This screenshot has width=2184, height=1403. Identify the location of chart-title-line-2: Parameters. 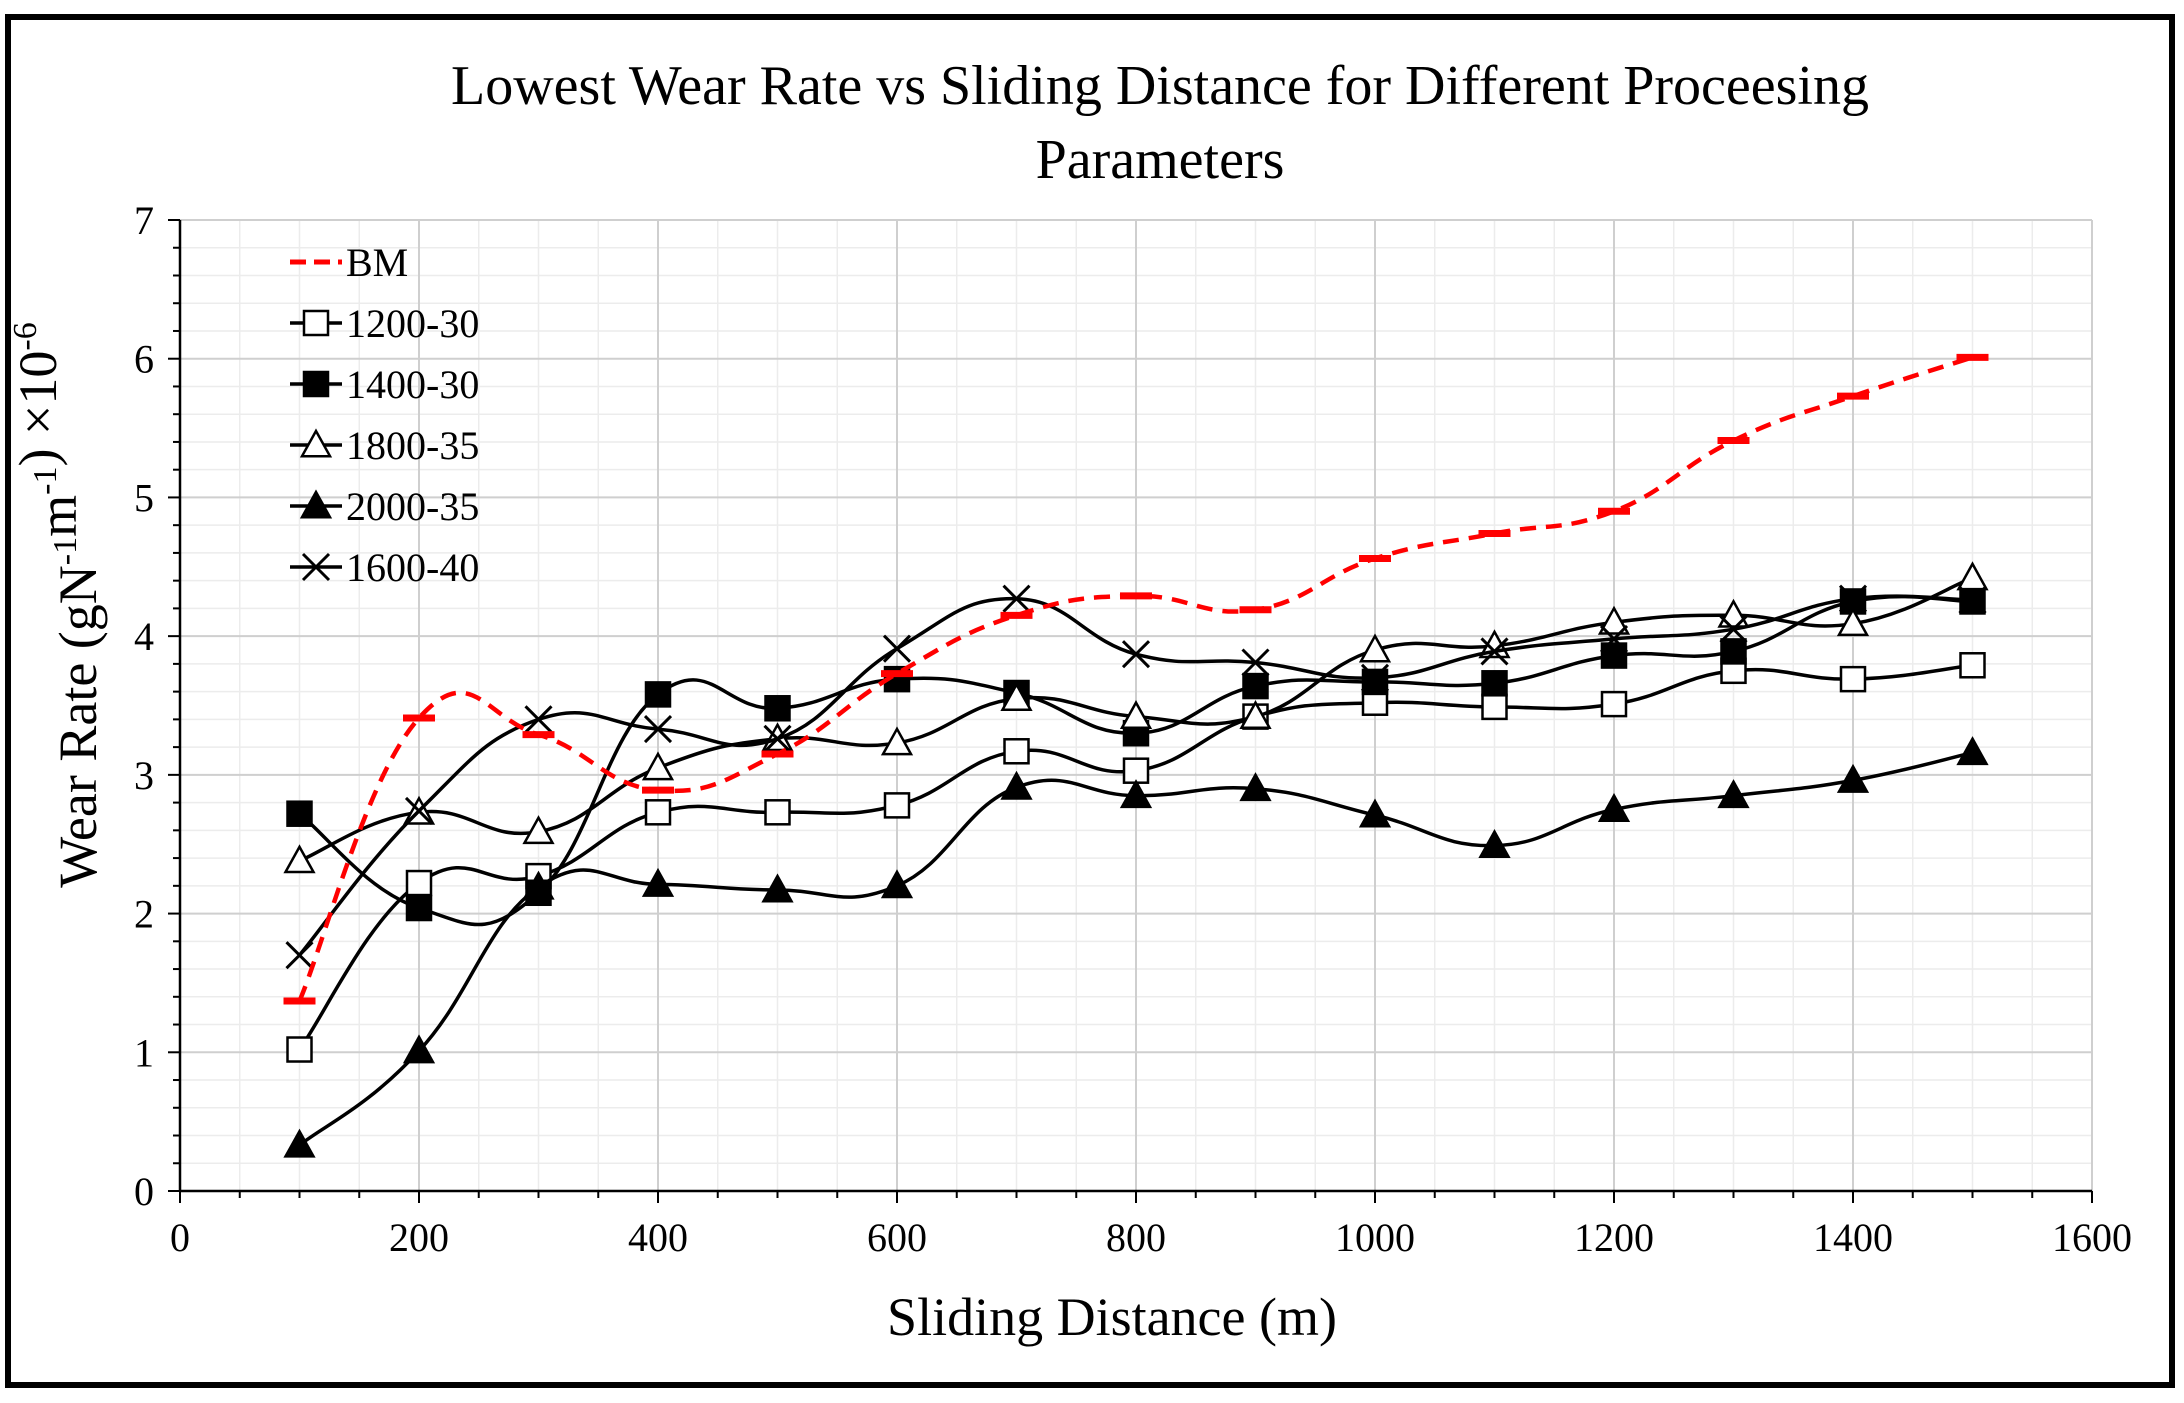
(1160, 160).